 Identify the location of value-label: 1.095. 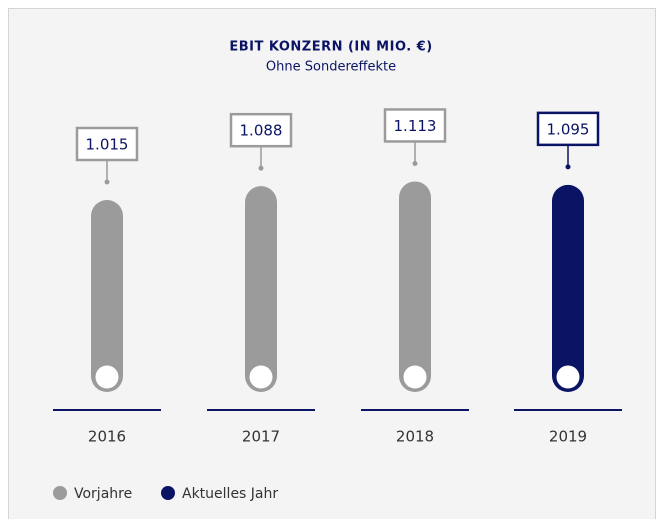
(568, 129).